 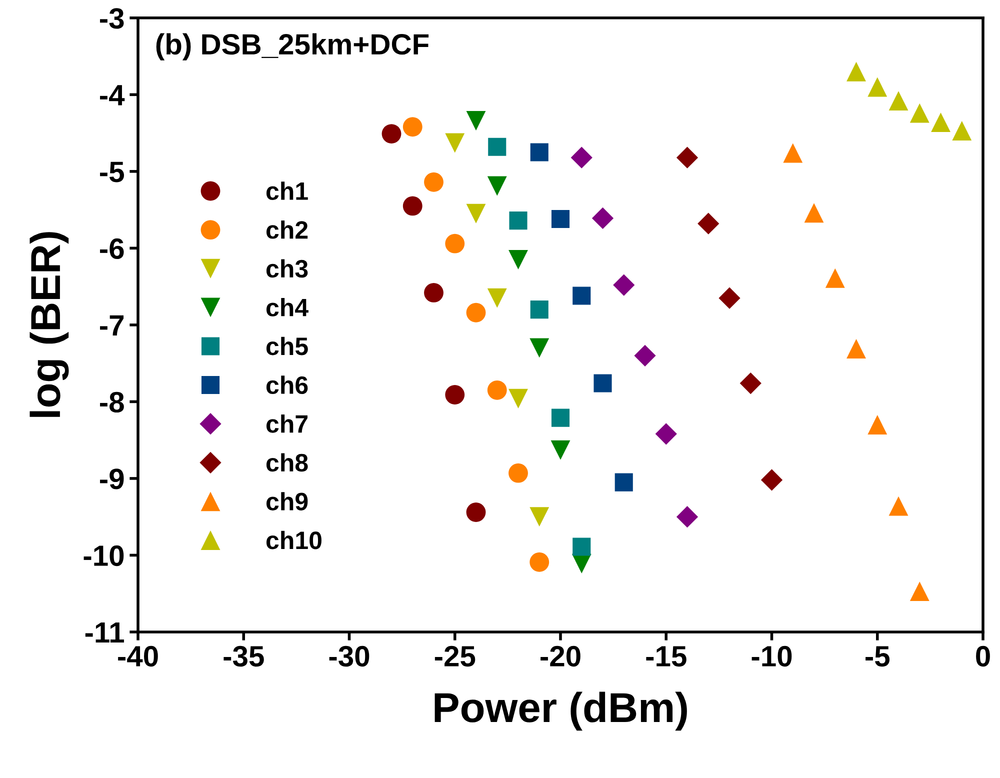 I want to click on y-tick-label: -11, so click(x=104, y=632).